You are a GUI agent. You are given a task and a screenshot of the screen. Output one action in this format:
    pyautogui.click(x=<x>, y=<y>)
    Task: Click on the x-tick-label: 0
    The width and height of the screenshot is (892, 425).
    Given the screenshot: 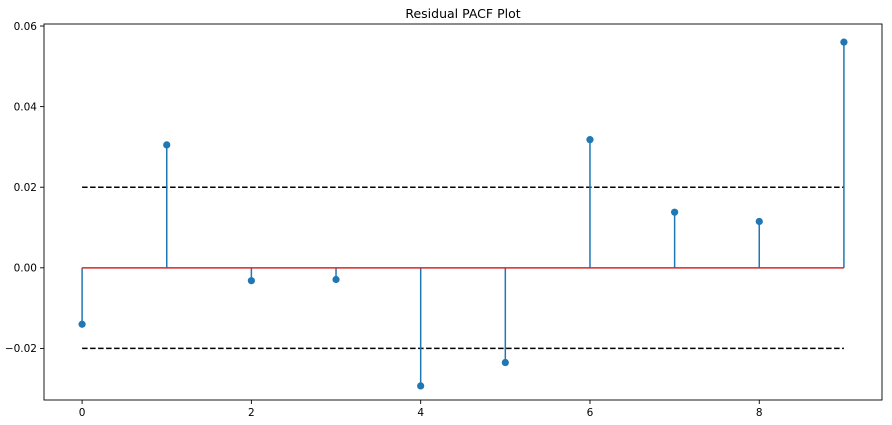 What is the action you would take?
    pyautogui.click(x=82, y=413)
    